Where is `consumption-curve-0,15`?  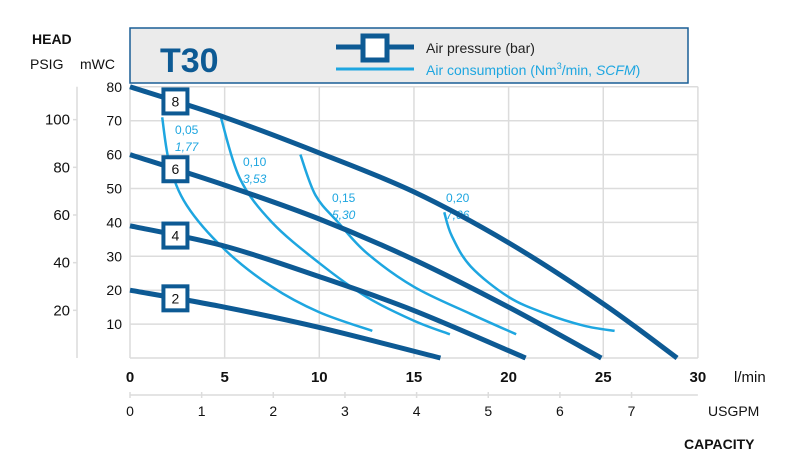
consumption-curve-0,15 is located at coordinates (408, 245).